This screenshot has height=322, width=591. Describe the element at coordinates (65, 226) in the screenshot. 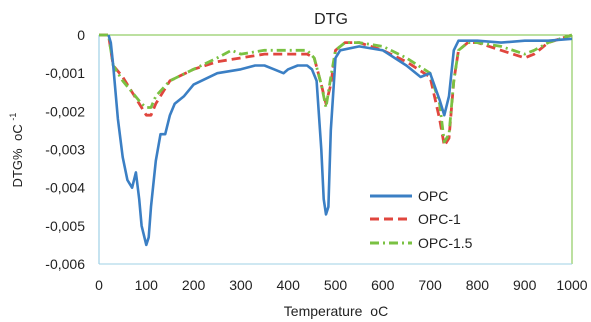

I see `y-tick-label: -0,005` at that location.